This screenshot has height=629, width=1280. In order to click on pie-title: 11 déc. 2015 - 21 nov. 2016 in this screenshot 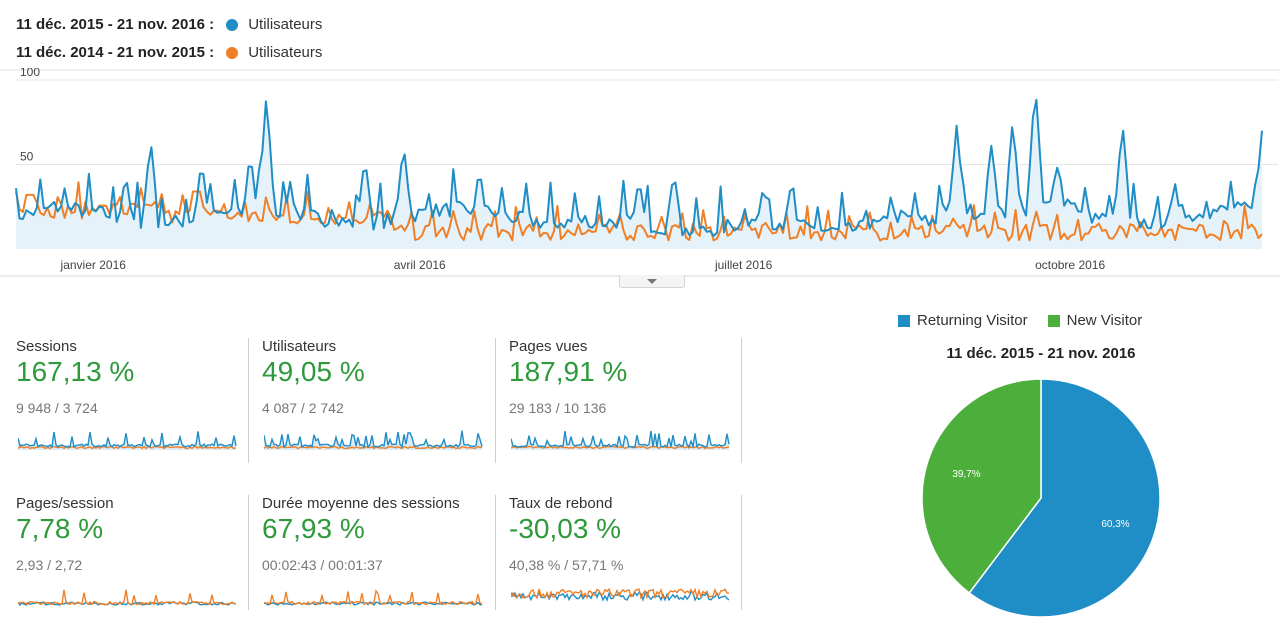, I will do `click(1041, 353)`.